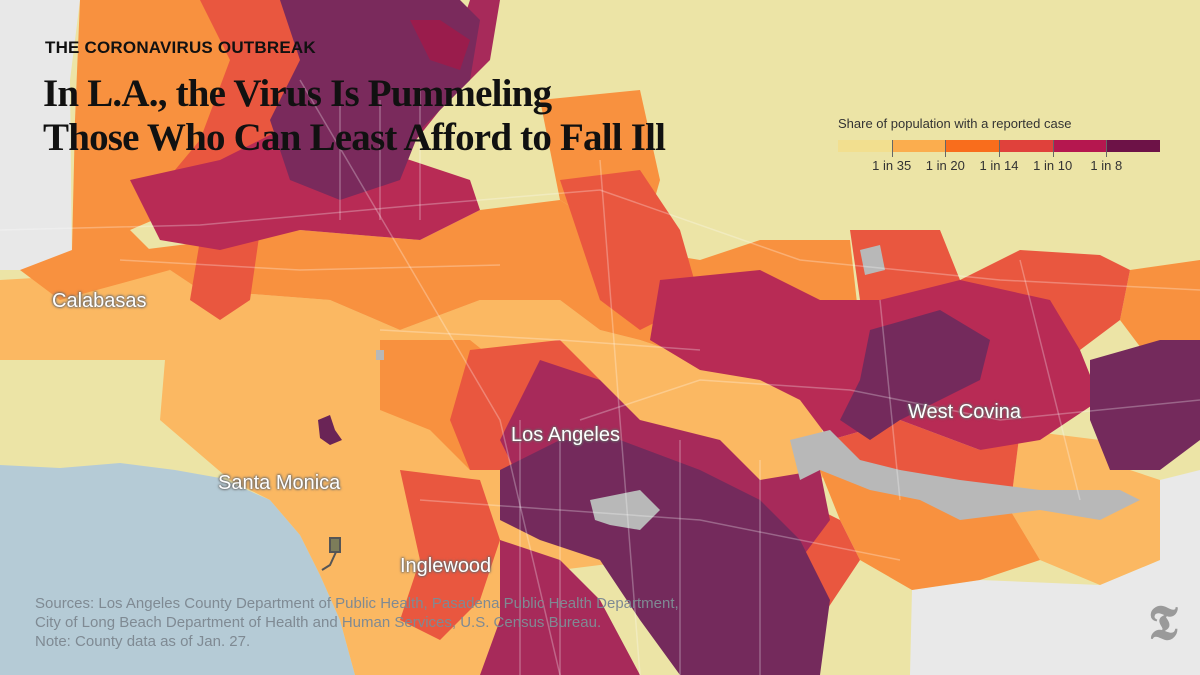 The image size is (1200, 675). I want to click on region-1in14-southwest, so click(450, 555).